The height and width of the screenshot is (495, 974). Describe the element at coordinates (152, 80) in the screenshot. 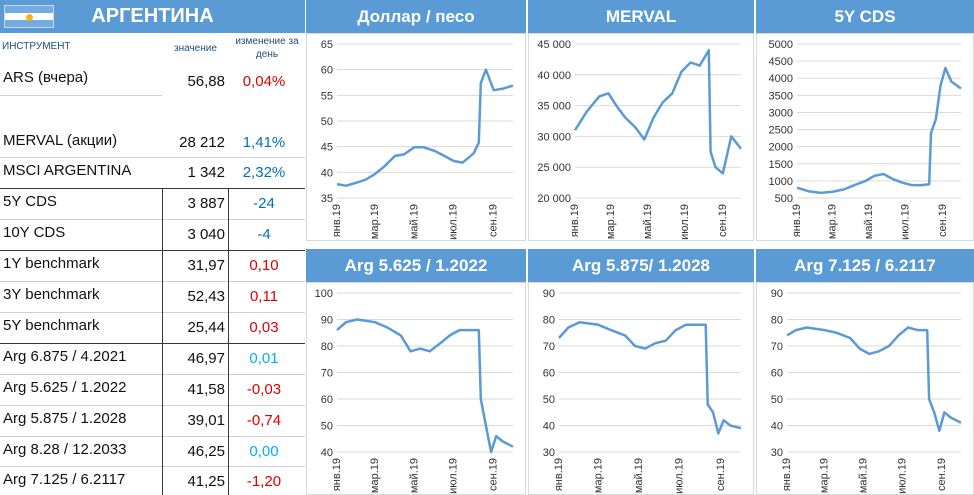

I see `table-row: ARS (вчера) 56,88 0,04%` at that location.